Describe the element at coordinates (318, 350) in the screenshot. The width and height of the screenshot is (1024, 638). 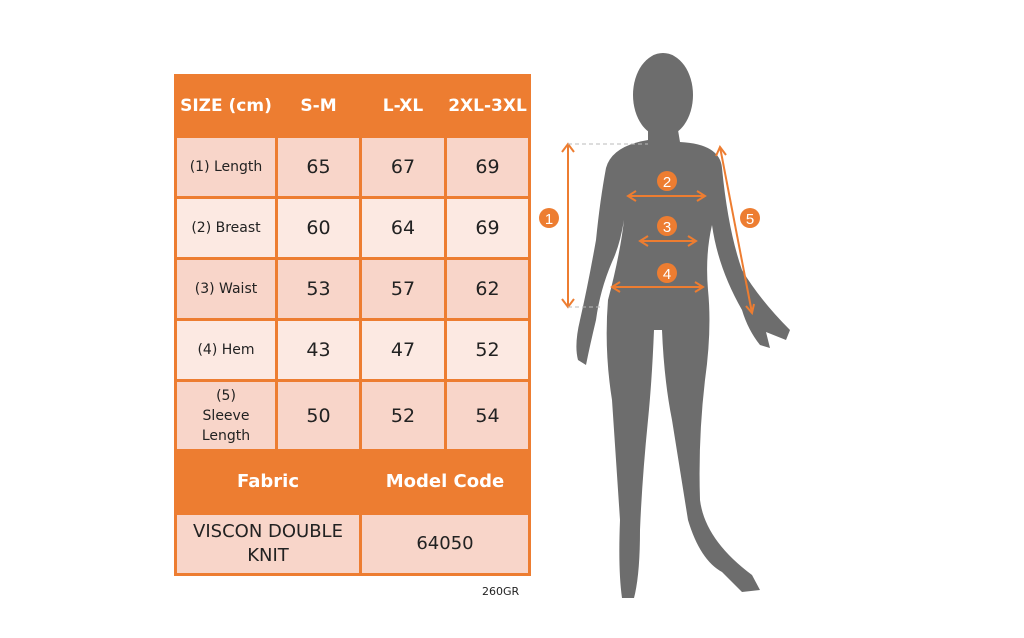
I see `cell: 43` at that location.